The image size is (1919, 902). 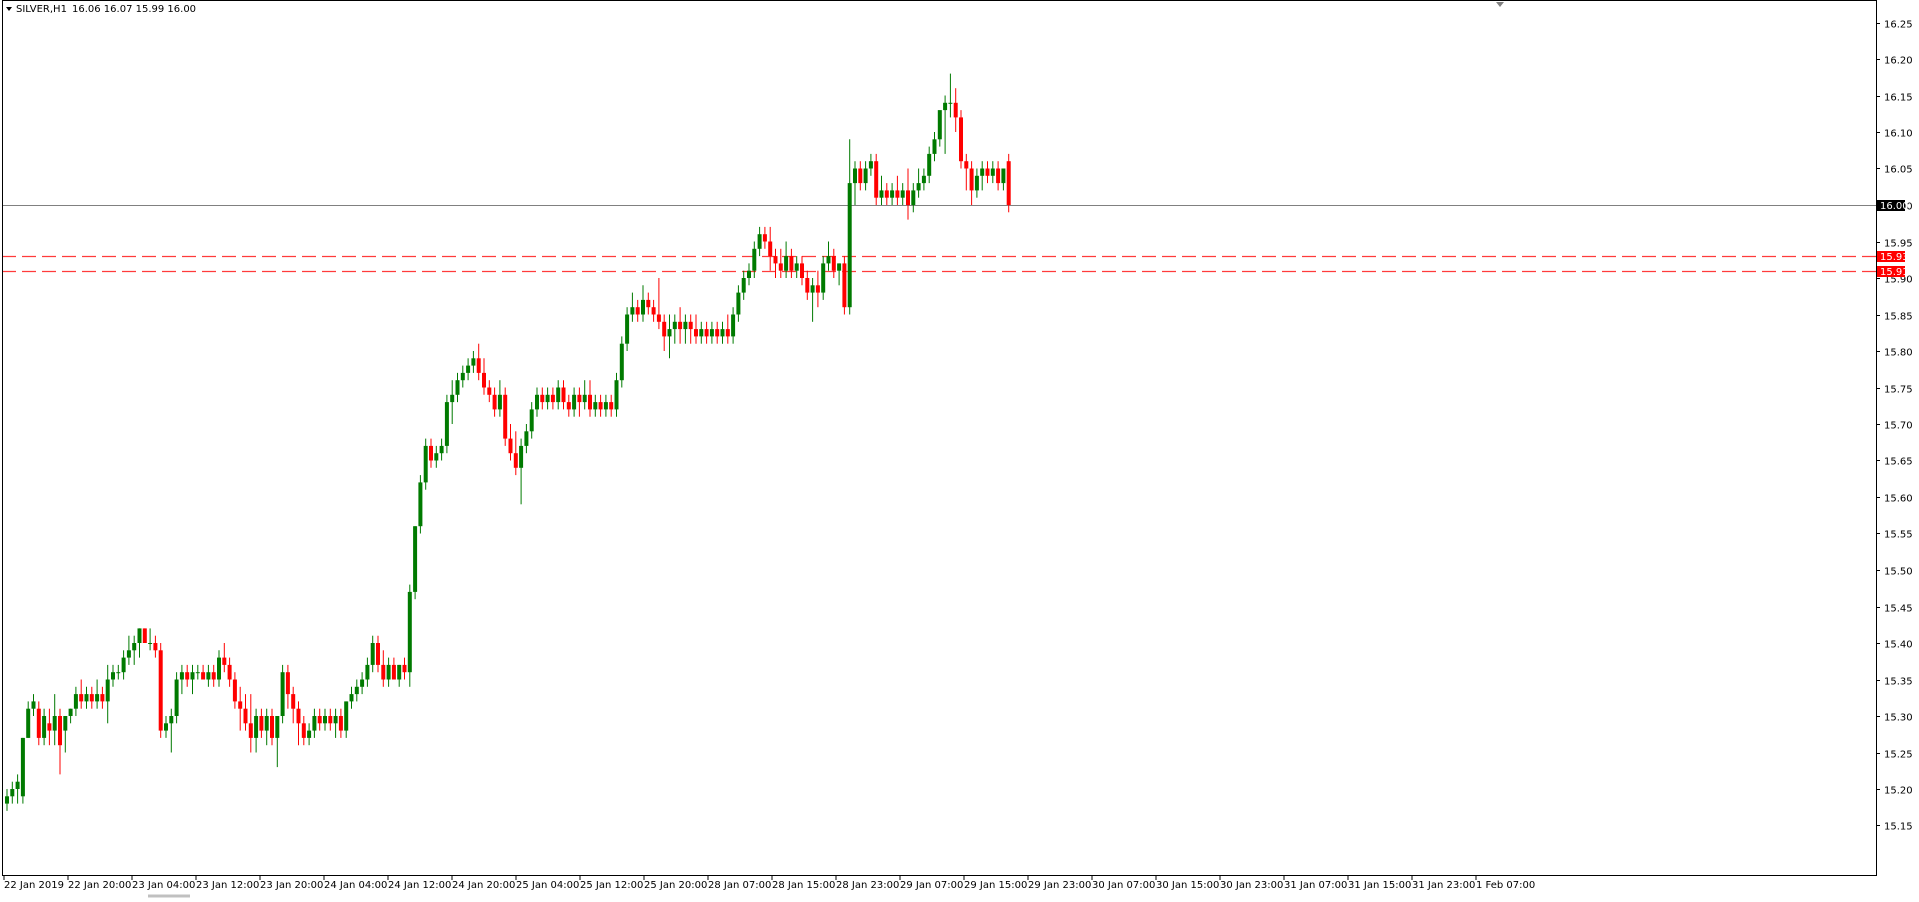 What do you see at coordinates (9, 9) in the screenshot?
I see `collapse-arrow-icon` at bounding box center [9, 9].